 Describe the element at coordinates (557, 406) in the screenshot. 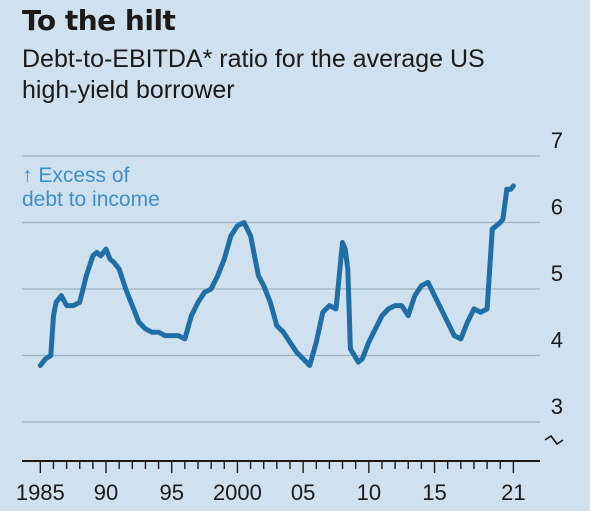

I see `y-tick-label: 3` at that location.